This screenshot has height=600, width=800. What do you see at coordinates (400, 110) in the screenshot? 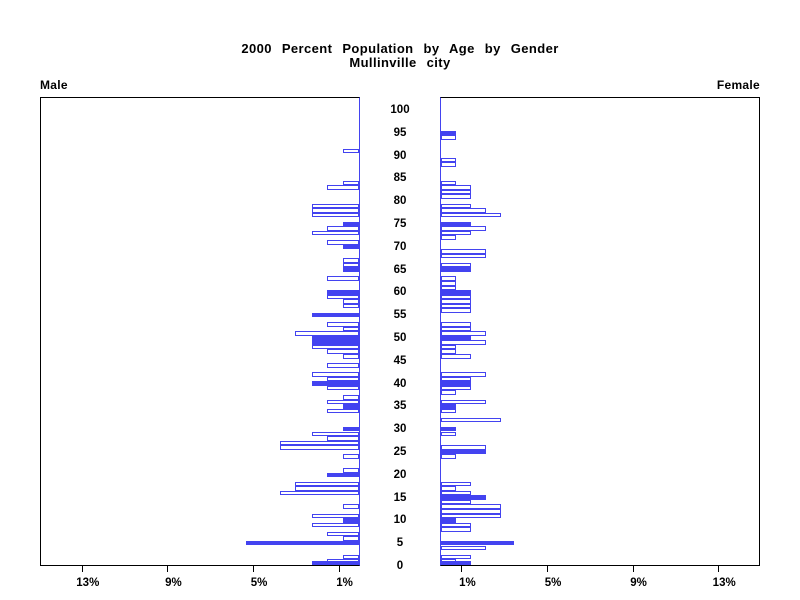
I see `age-tick-label-100: 100` at bounding box center [400, 110].